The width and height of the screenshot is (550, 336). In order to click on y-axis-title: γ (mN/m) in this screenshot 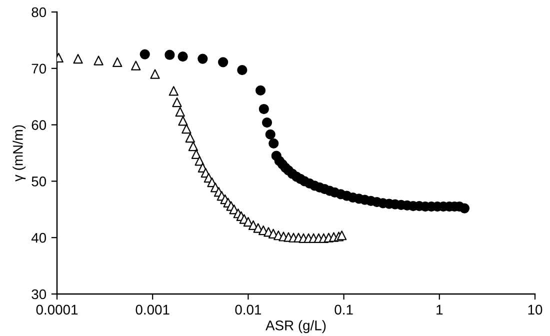, I will do `click(19, 153)`.